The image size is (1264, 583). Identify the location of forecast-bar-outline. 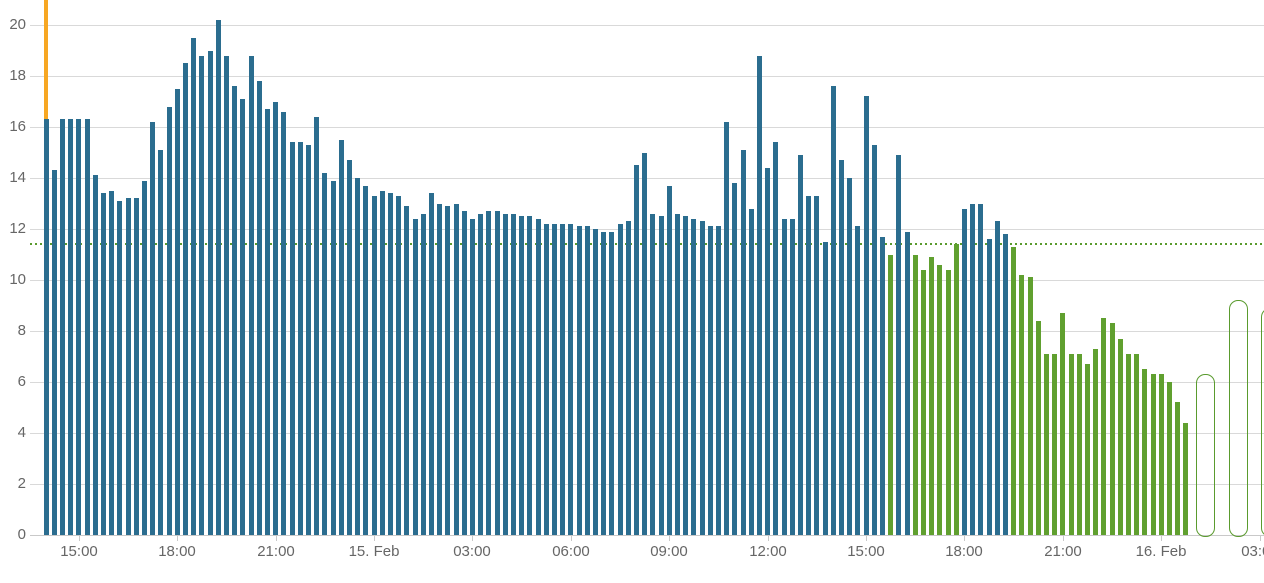
(1238, 418).